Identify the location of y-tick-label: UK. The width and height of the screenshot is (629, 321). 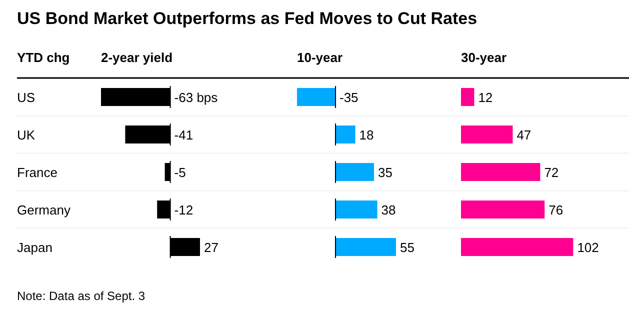
(26, 135).